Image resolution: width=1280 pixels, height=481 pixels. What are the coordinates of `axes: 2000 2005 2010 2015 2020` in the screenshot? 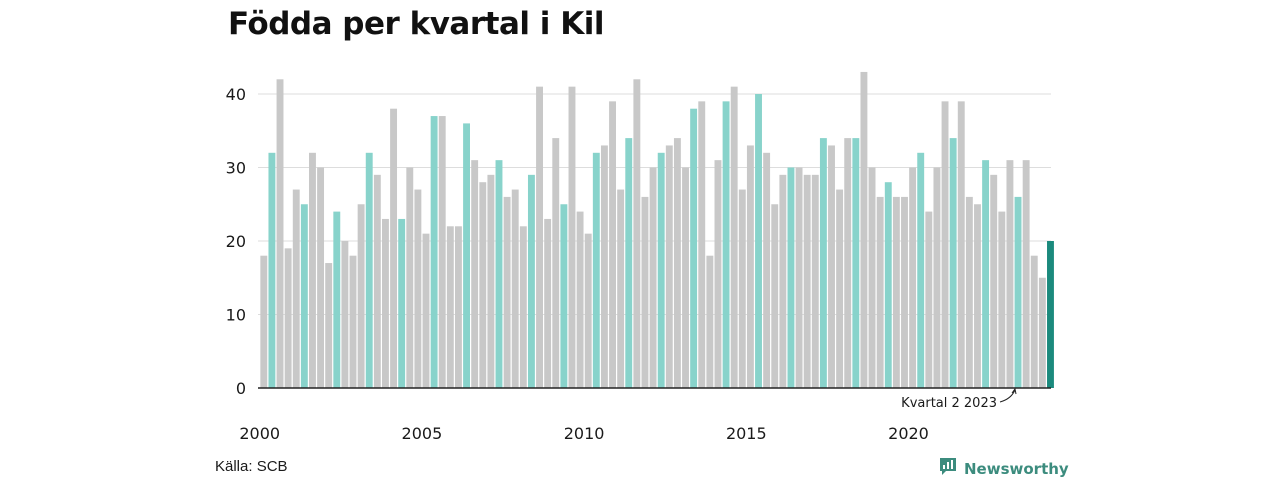 It's located at (645, 415).